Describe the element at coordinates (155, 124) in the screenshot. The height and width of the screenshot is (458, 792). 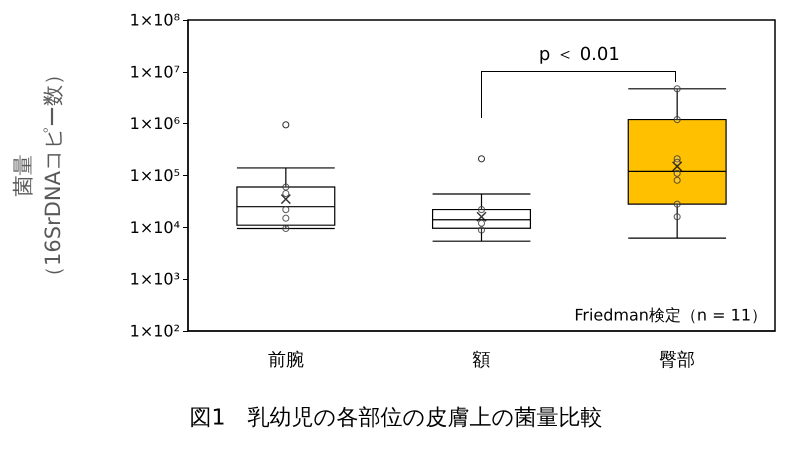
I see `y-tick-label: 1×10⁶` at that location.